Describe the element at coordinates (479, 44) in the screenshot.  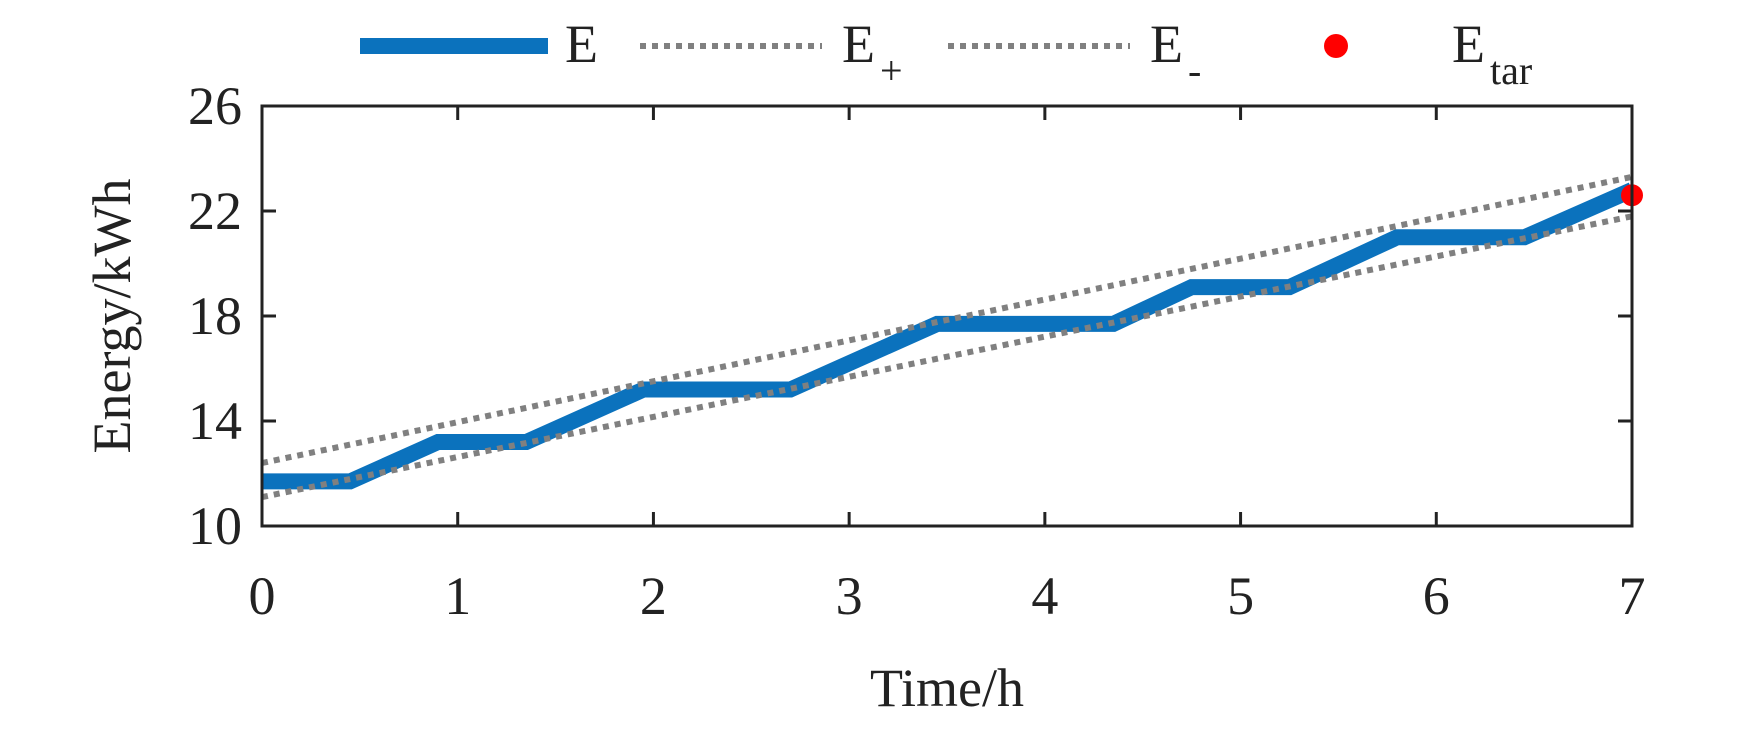
I see `legend-item-E: E` at that location.